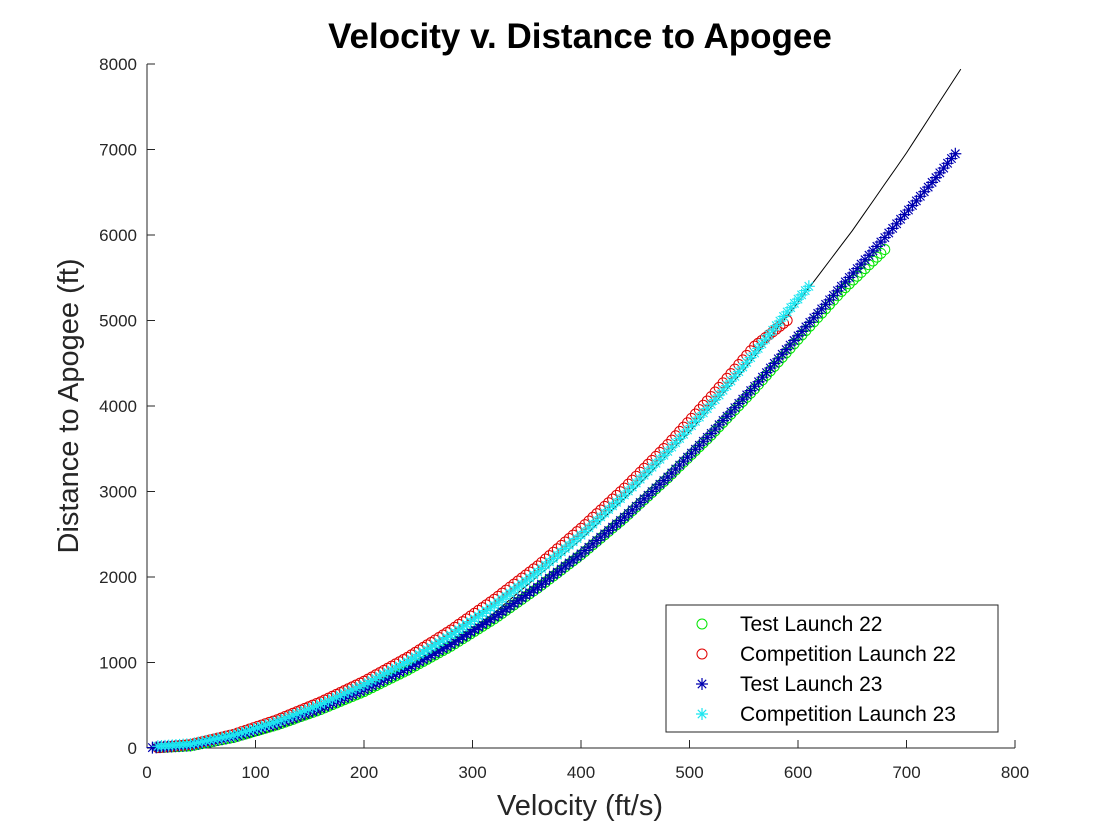 This screenshot has width=1120, height=840. What do you see at coordinates (811, 684) in the screenshot?
I see `legend-label: Test Launch 23` at bounding box center [811, 684].